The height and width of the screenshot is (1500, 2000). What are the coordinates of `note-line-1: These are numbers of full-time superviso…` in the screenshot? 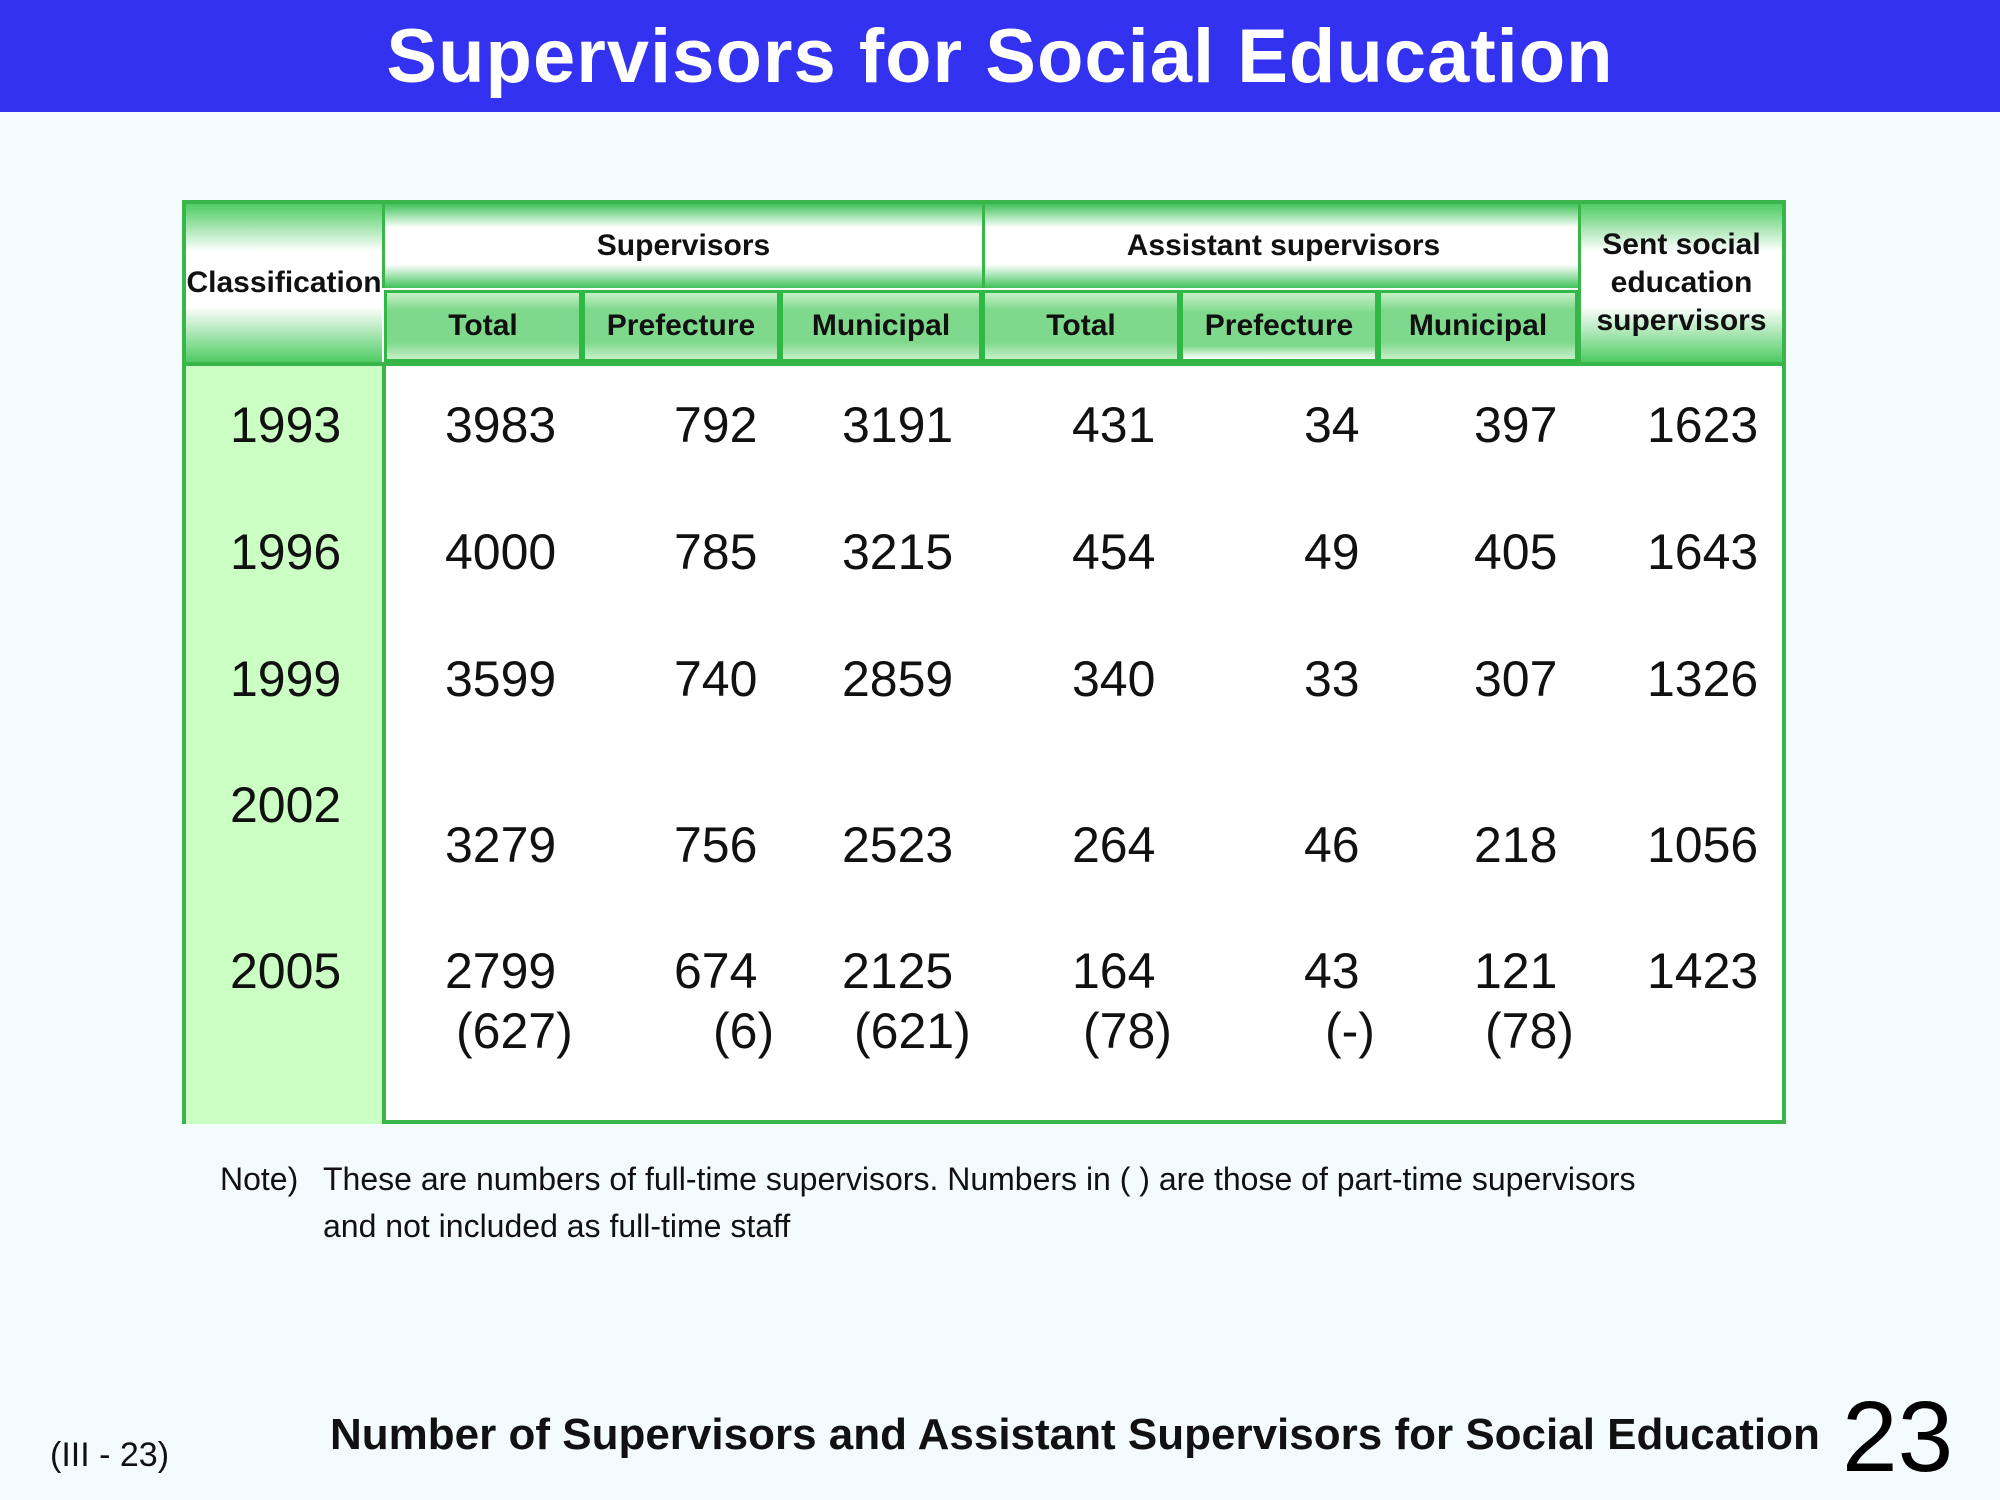 It's located at (979, 1179).